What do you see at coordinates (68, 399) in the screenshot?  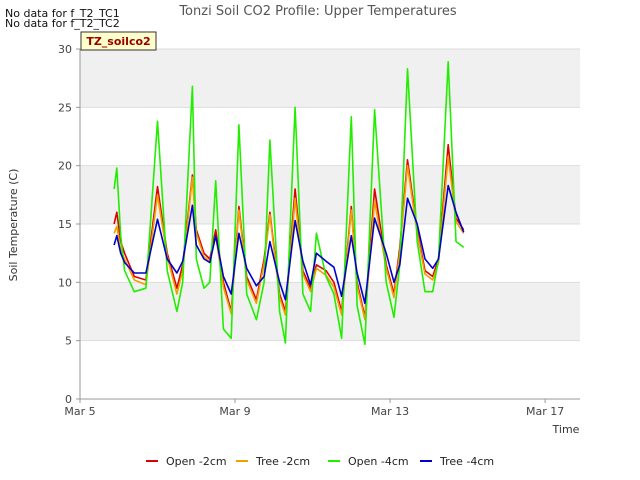 I see `y-tick-label: 0` at bounding box center [68, 399].